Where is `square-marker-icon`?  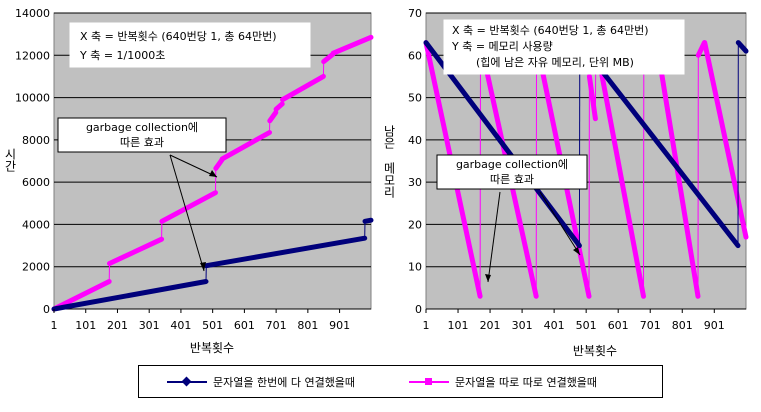 square-marker-icon is located at coordinates (428, 381).